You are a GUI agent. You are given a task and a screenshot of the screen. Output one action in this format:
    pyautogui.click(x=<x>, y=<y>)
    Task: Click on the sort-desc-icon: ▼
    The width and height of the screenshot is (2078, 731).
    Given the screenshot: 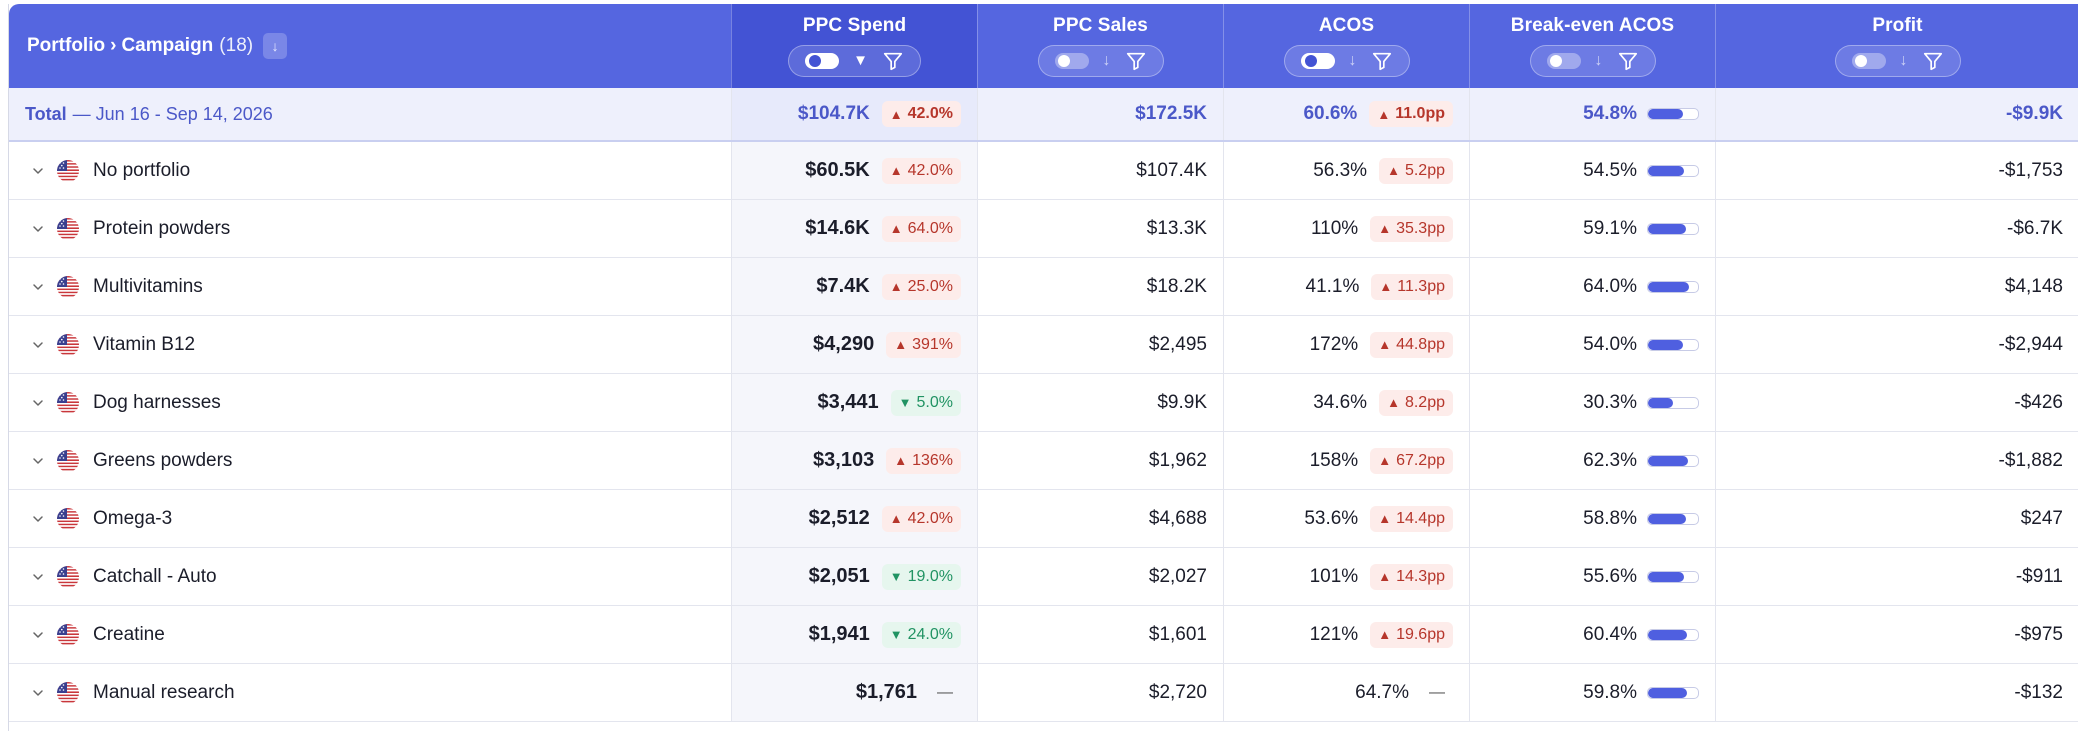 What is the action you would take?
    pyautogui.click(x=860, y=60)
    